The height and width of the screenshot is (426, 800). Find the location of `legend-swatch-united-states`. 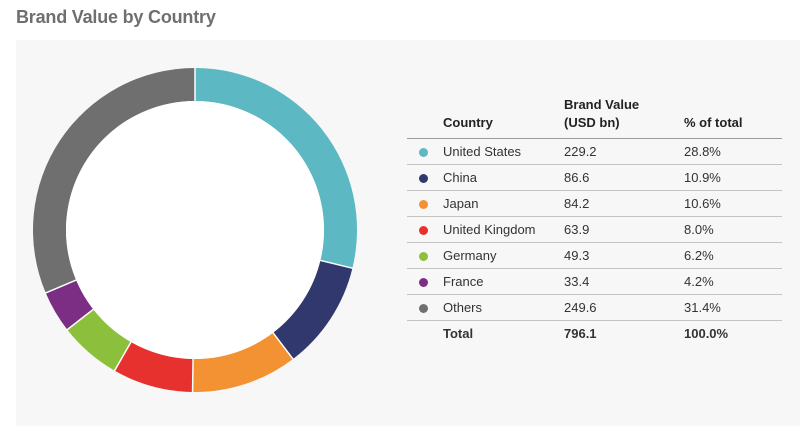

legend-swatch-united-states is located at coordinates (423, 153).